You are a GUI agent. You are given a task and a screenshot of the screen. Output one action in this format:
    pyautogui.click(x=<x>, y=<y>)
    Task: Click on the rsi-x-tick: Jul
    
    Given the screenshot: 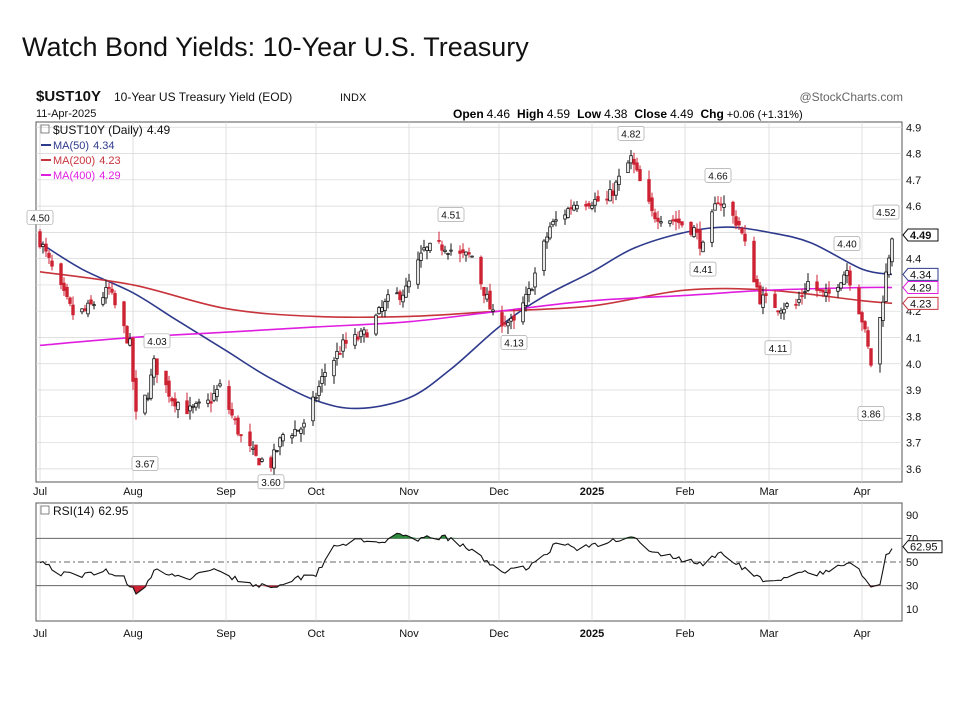 What is the action you would take?
    pyautogui.click(x=40, y=634)
    